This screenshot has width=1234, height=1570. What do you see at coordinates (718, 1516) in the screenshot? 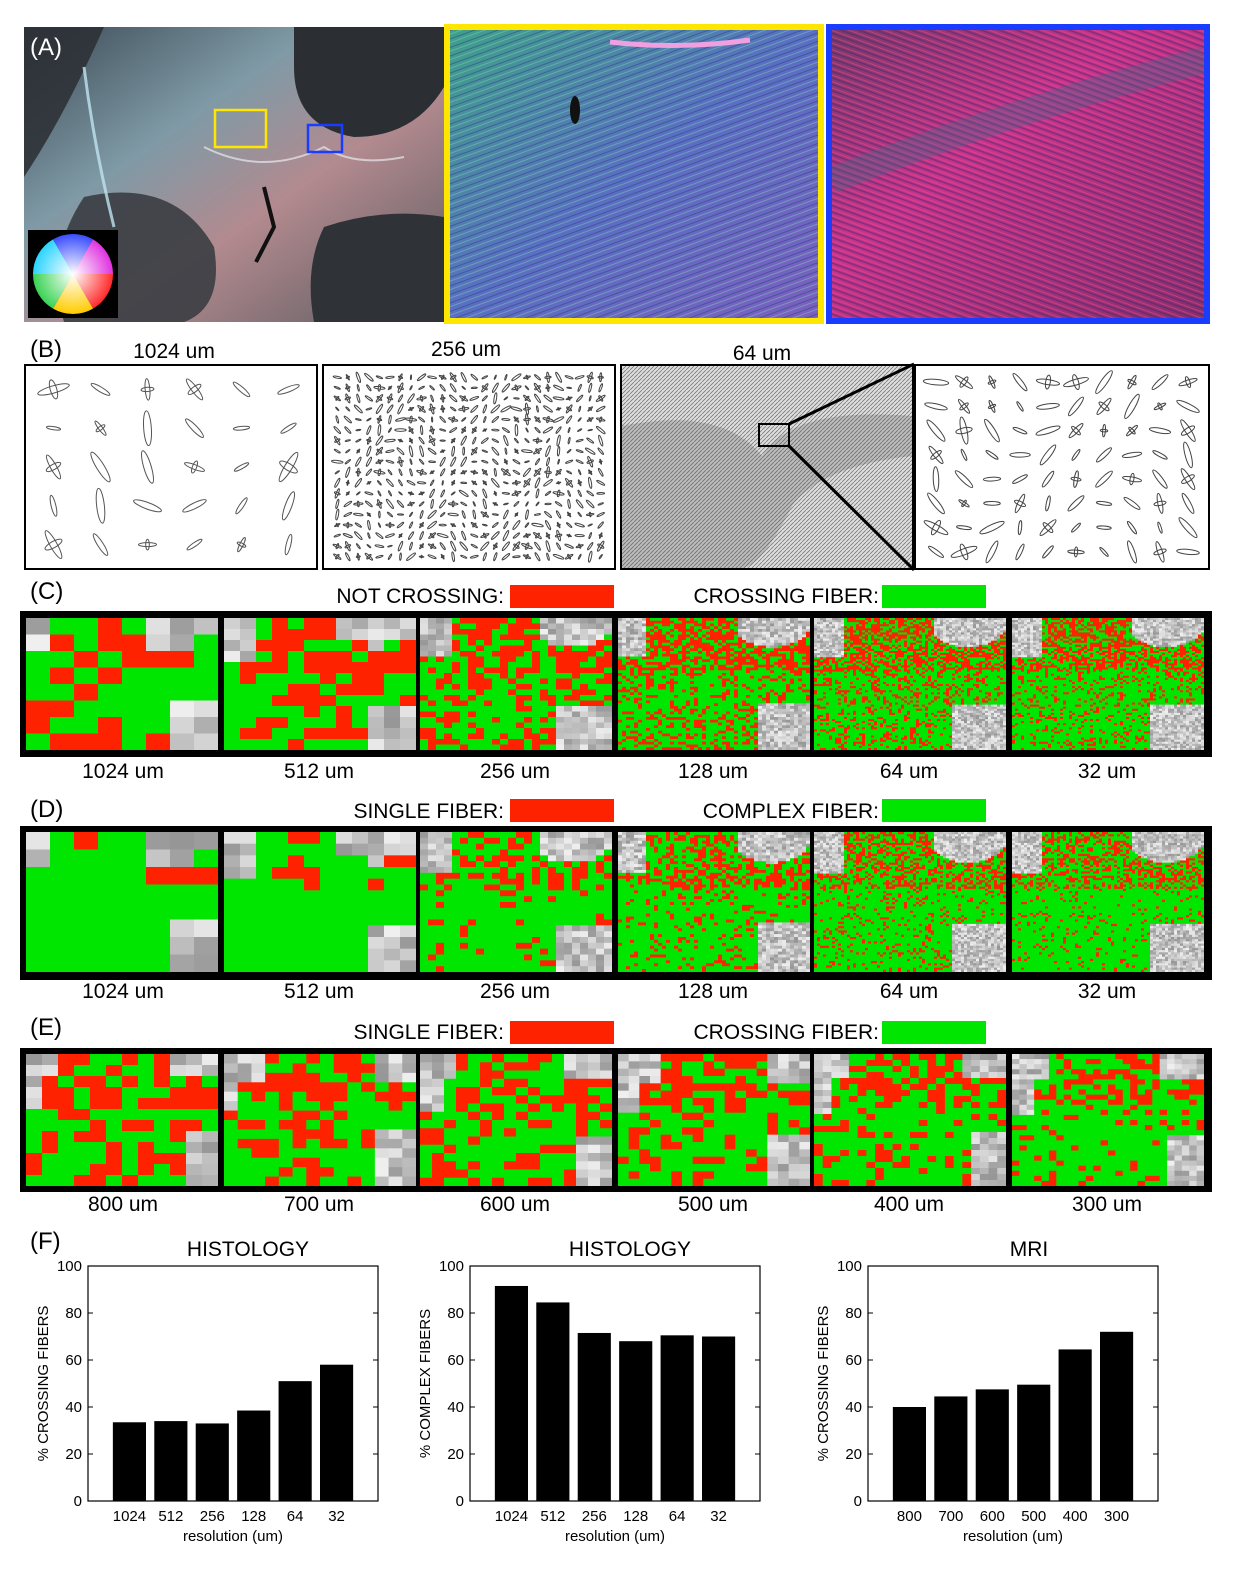
I see `x-tick-label: 32` at bounding box center [718, 1516].